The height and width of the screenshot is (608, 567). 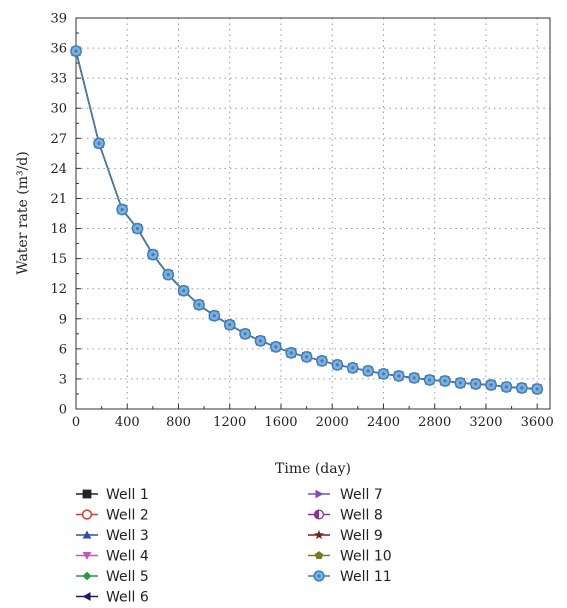 I want to click on y-tick-label: 33, so click(x=58, y=79).